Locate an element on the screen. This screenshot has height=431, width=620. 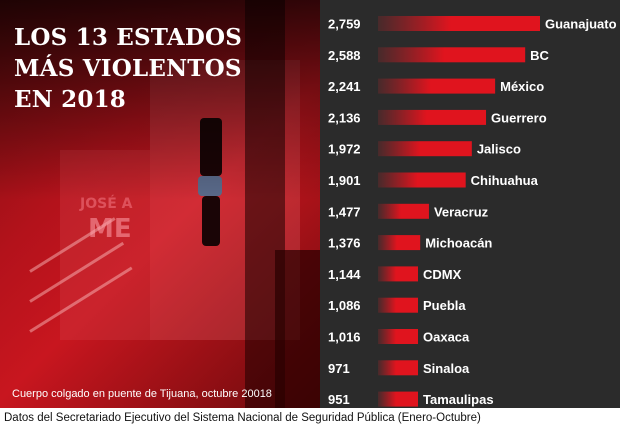
bar-value-label: 1,477 is located at coordinates (344, 211).